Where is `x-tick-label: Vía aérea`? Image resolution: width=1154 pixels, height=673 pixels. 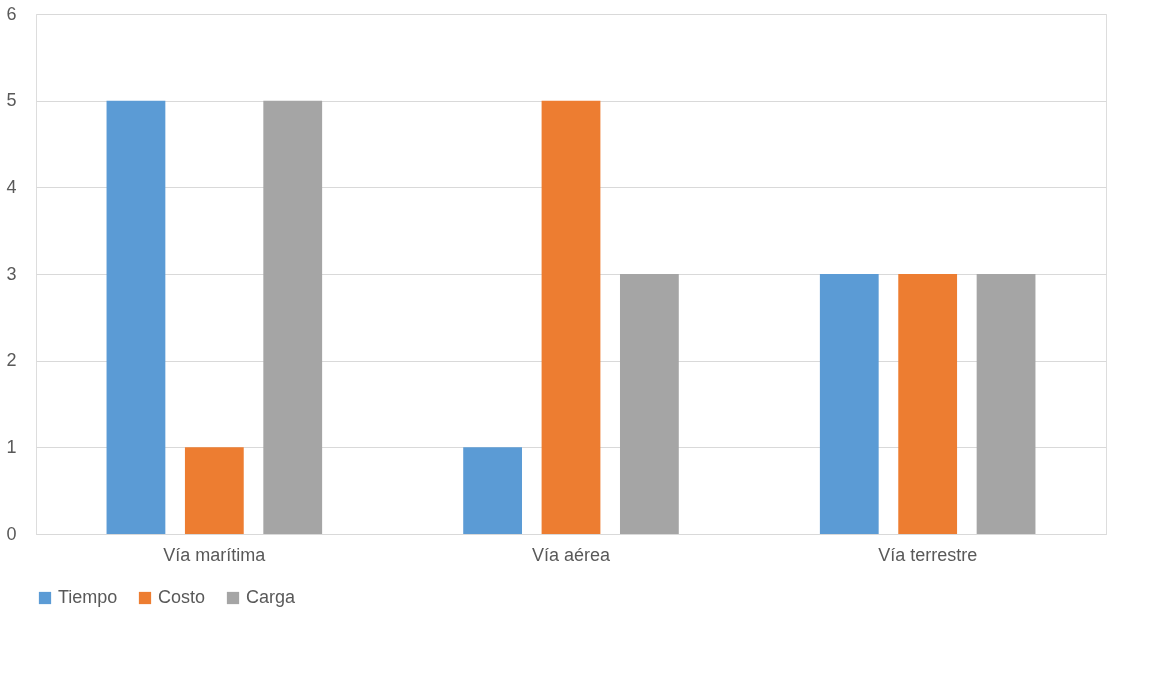
x-tick-label: Vía aérea is located at coordinates (571, 554).